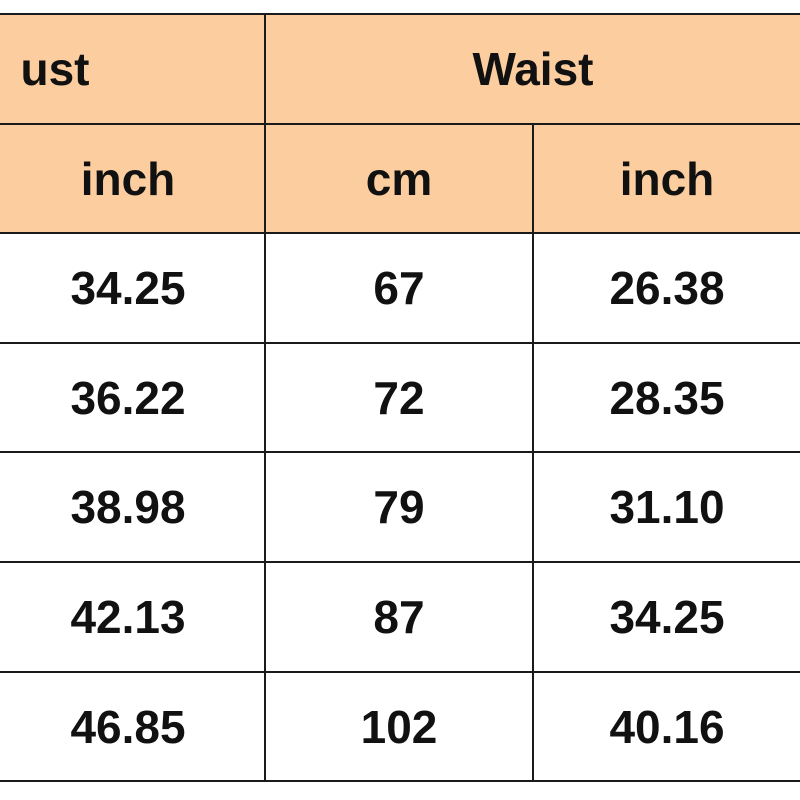  Describe the element at coordinates (667, 506) in the screenshot. I see `size-value: 31.10` at that location.